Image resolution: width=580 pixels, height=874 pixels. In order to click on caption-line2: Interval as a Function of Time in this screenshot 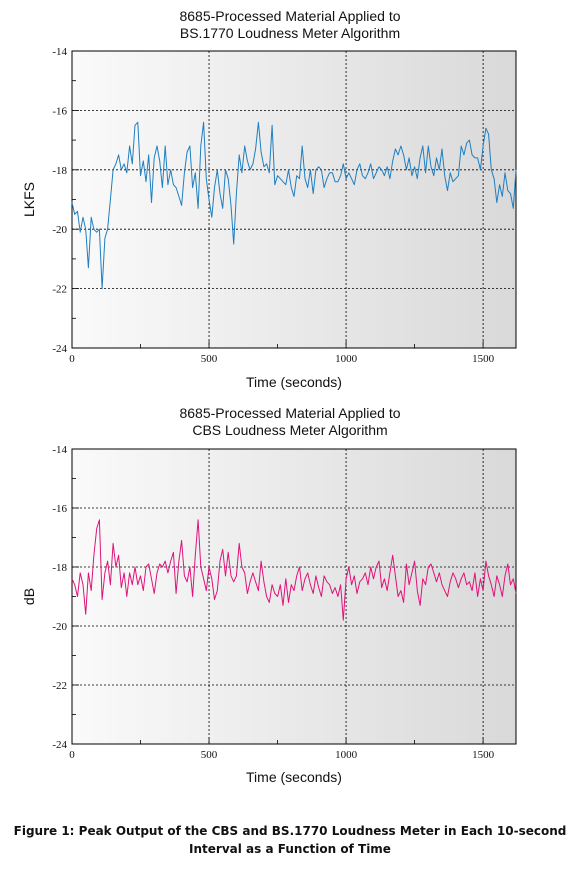, I will do `click(290, 849)`.